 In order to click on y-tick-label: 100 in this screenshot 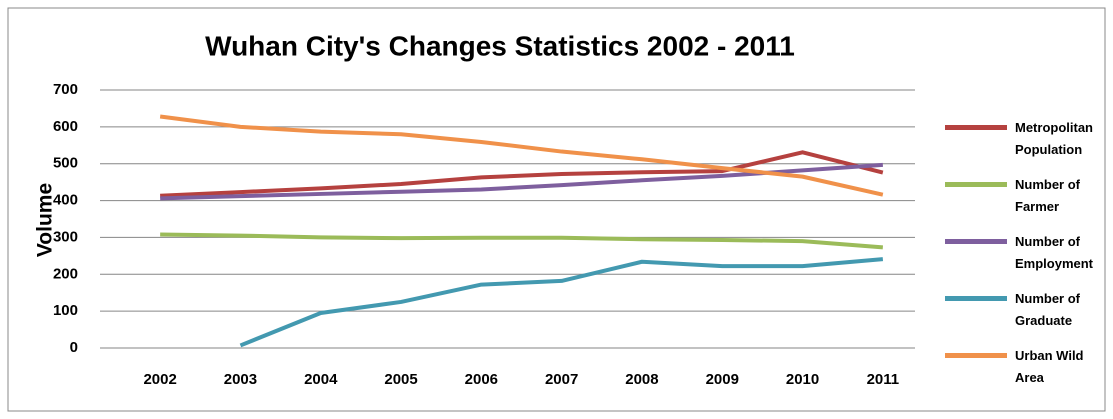, I will do `click(65, 310)`.